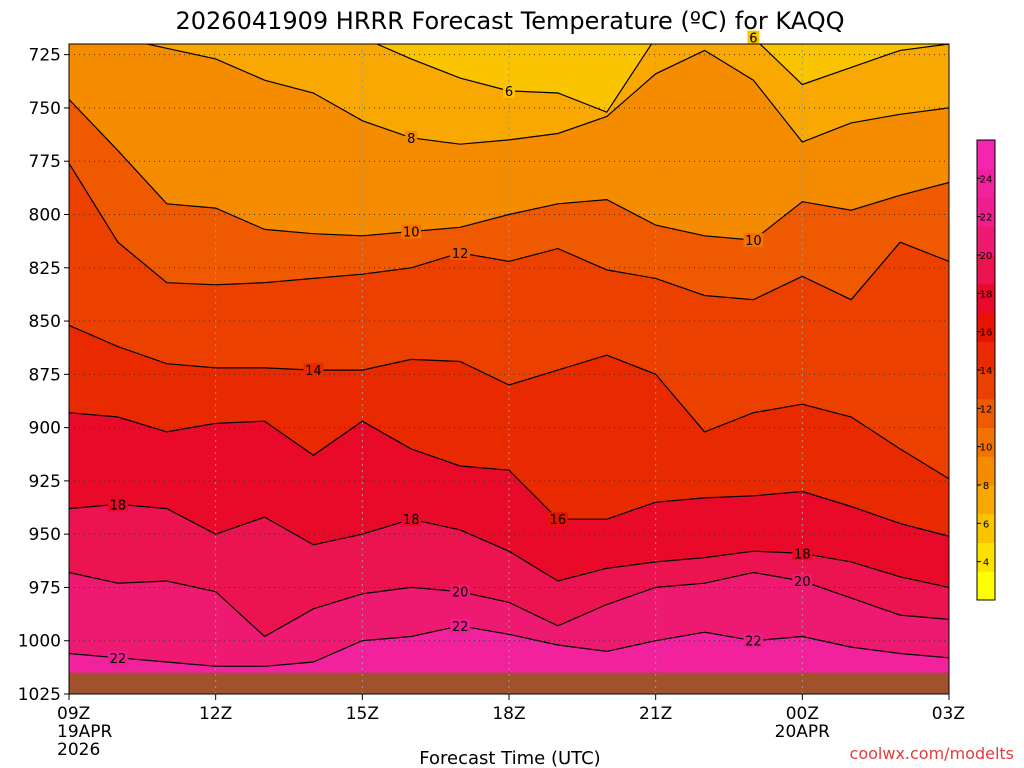 Image resolution: width=1024 pixels, height=768 pixels. Describe the element at coordinates (986, 486) in the screenshot. I see `colorbar-label: 8` at that location.